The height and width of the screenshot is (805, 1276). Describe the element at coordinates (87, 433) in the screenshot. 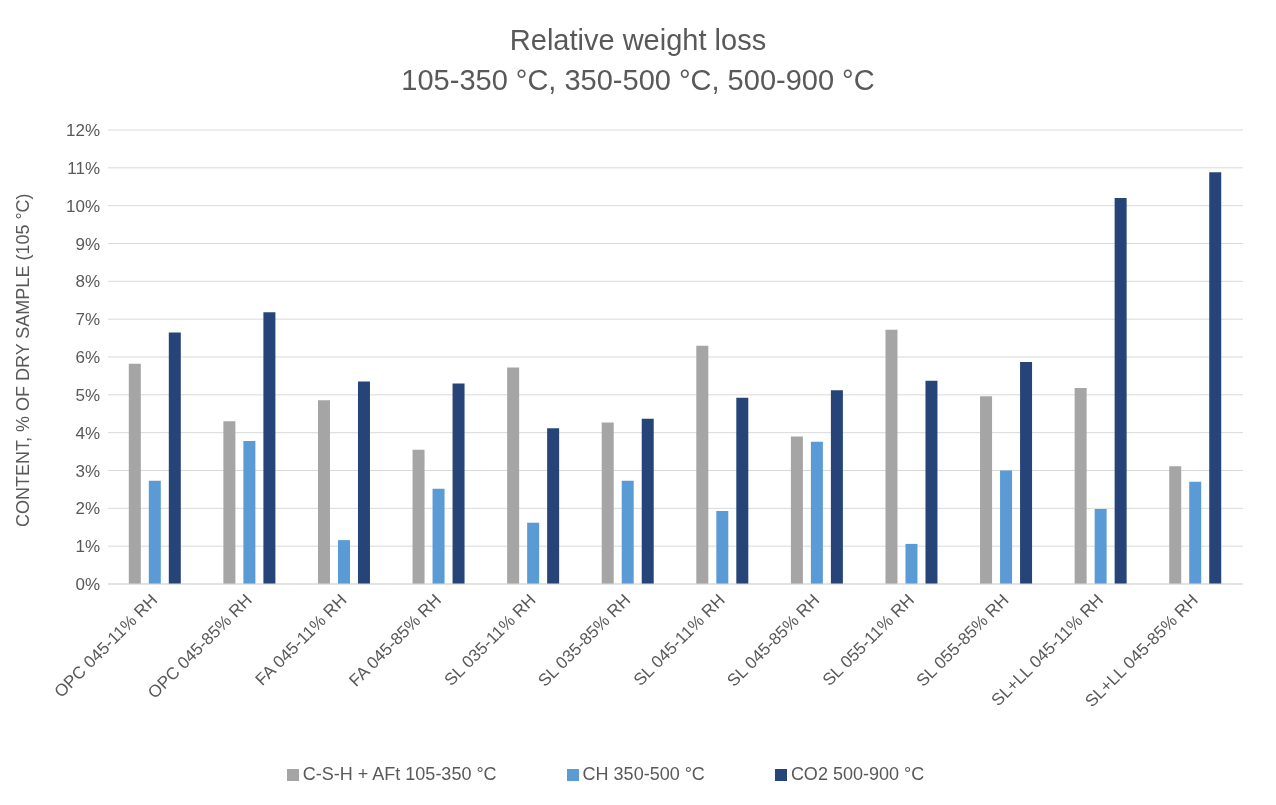

I see `y-tick-label: 4%` at that location.